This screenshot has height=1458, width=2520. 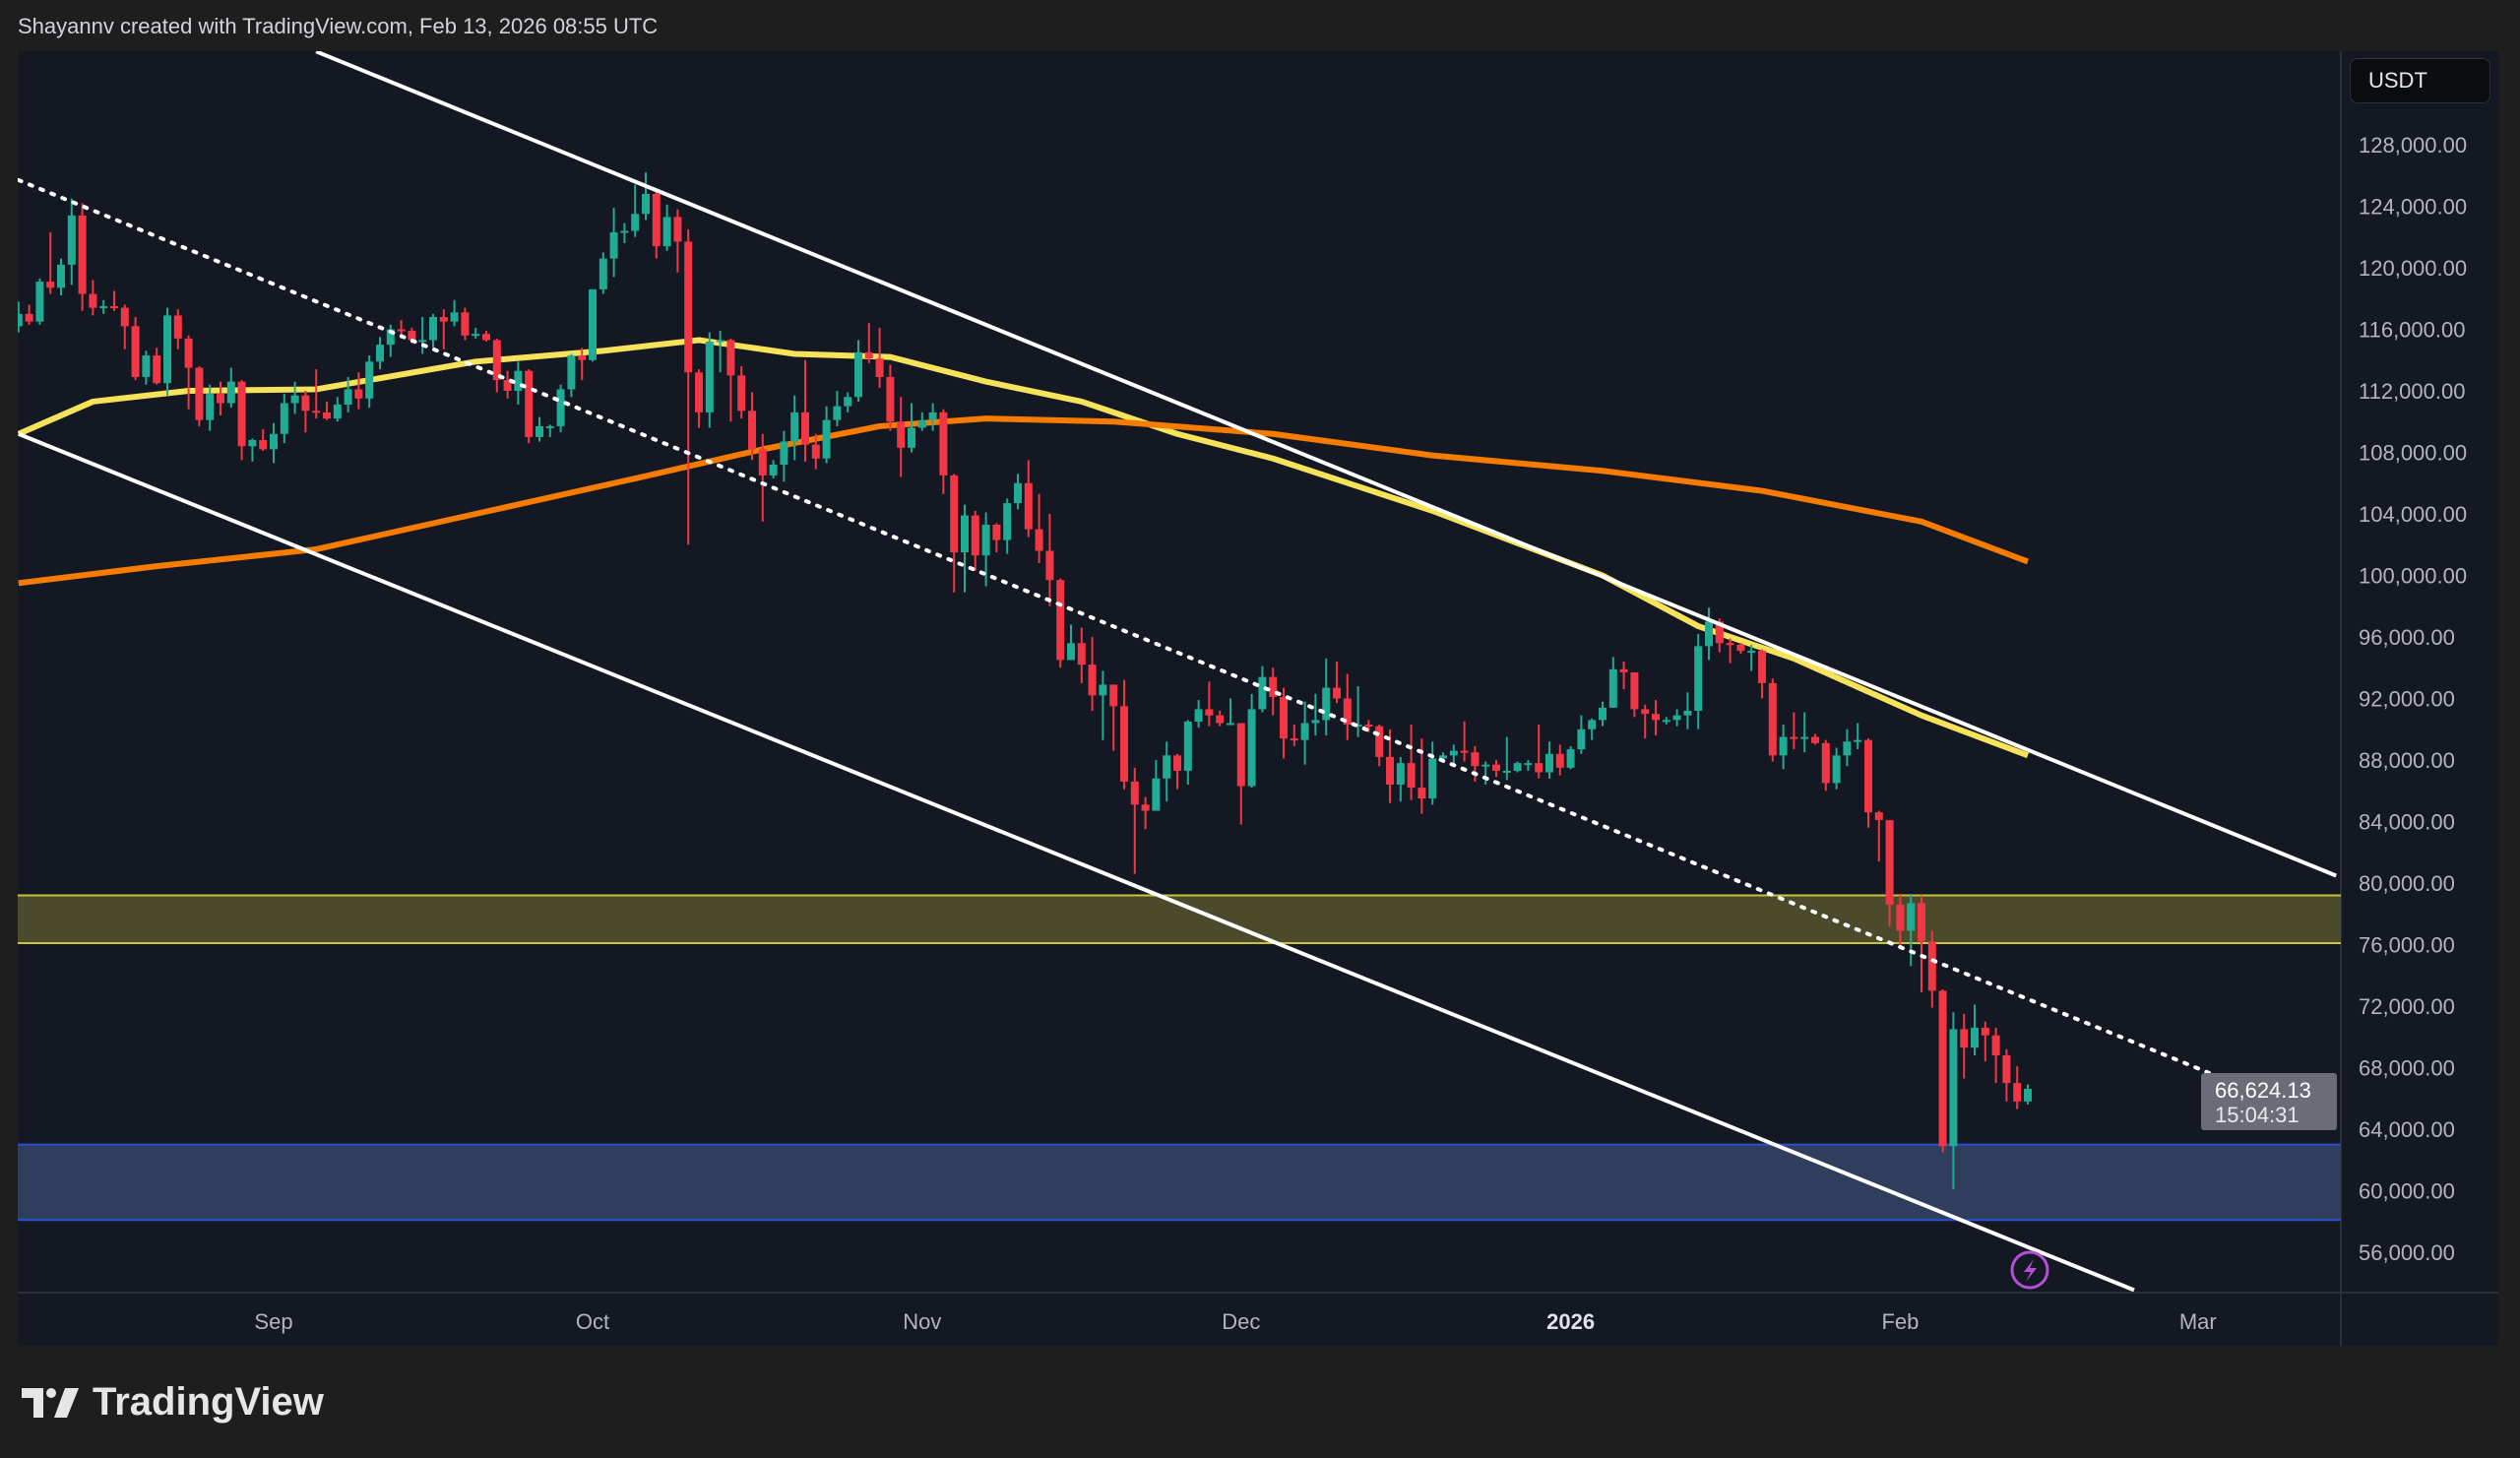 I want to click on support-zone, so click(x=1179, y=1182).